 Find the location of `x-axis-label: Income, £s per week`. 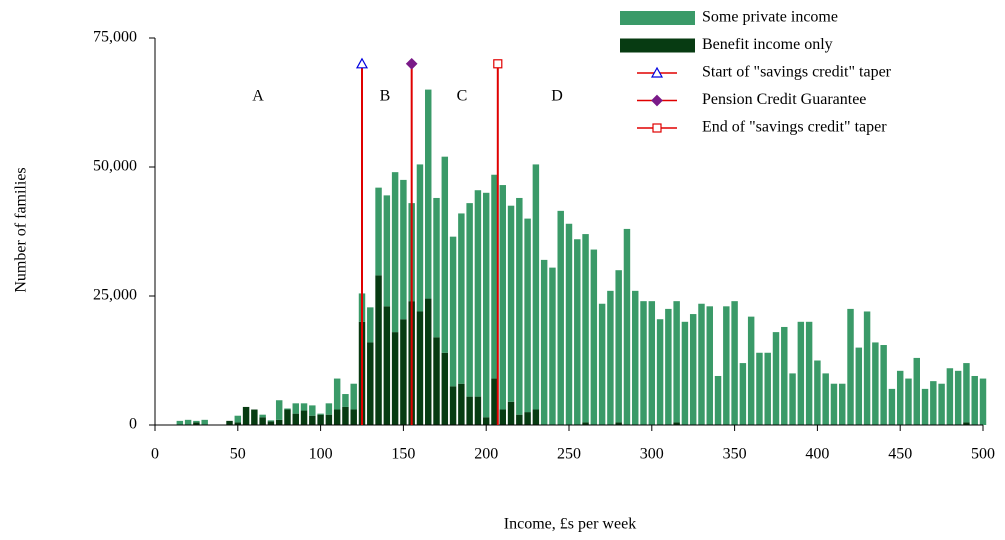

x-axis-label: Income, £s per week is located at coordinates (570, 524).